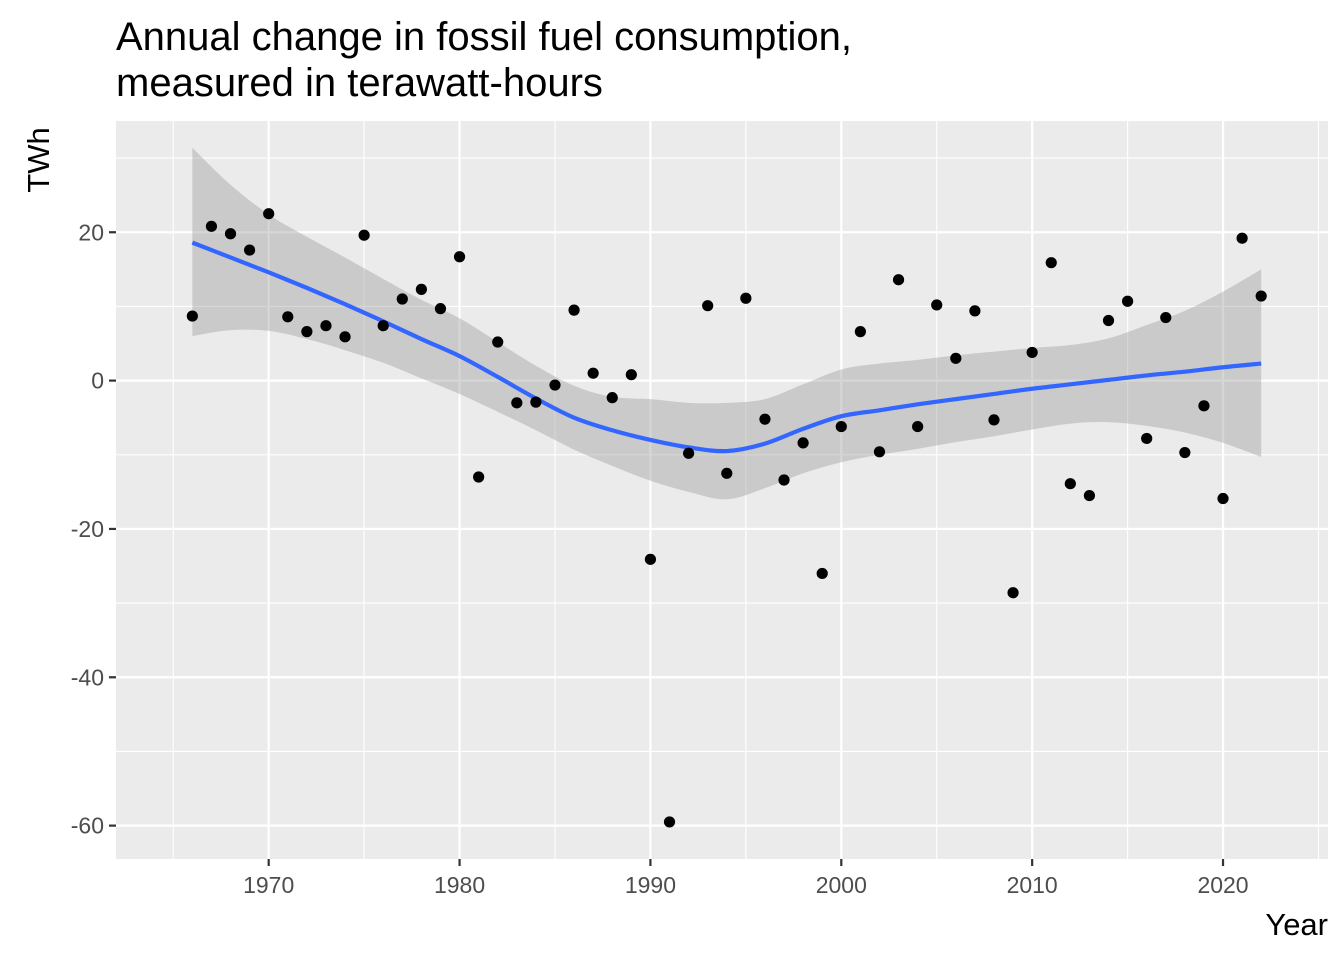 The image size is (1344, 960). Describe the element at coordinates (91, 232) in the screenshot. I see `y-tick-label: 20` at that location.